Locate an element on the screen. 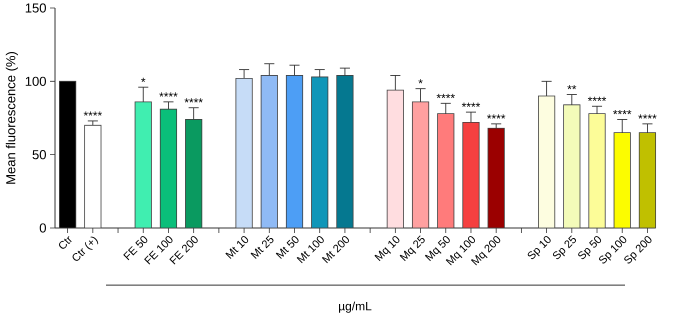 The image size is (674, 320). x-tick-label: Ctr (+) is located at coordinates (85, 248).